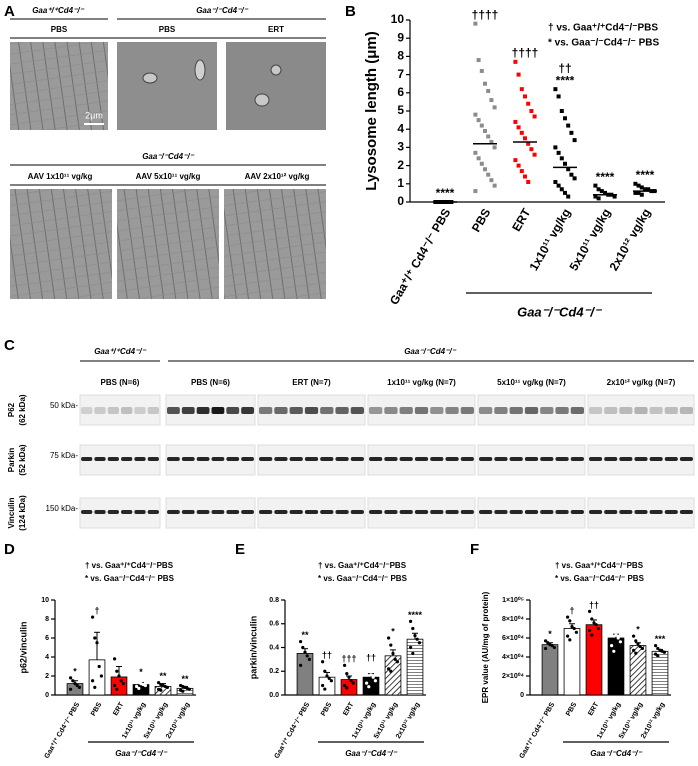  Describe the element at coordinates (274, 695) in the screenshot. I see `y-tick-label: 0.0` at that location.